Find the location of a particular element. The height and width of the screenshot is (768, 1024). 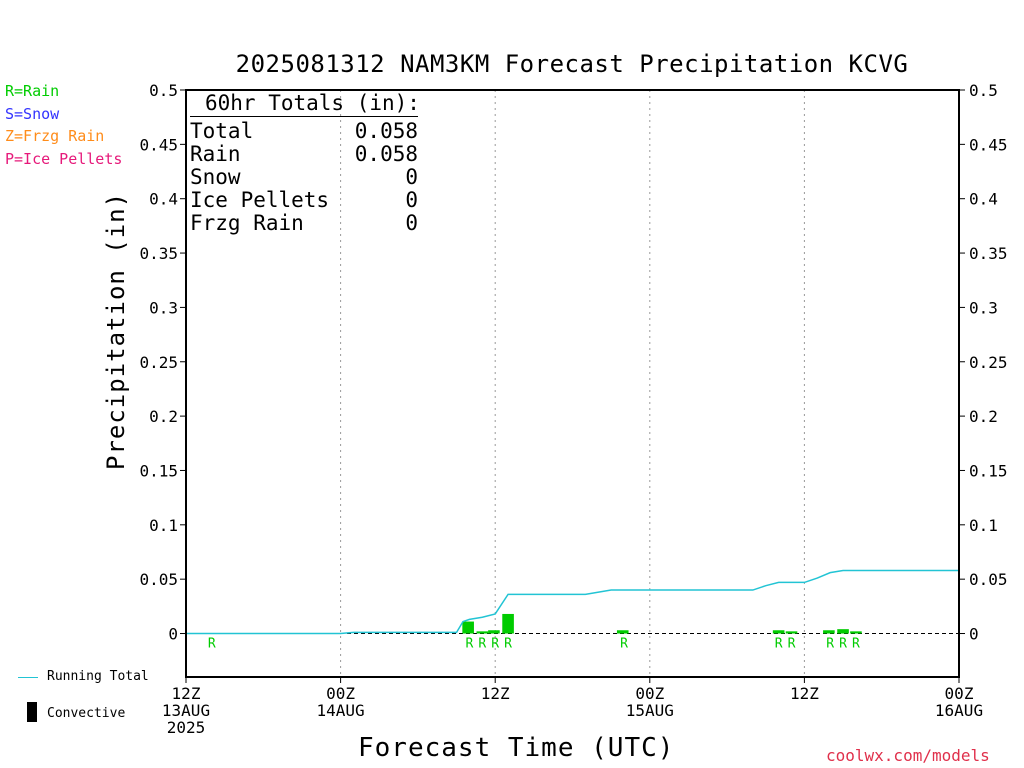

y-tick-label-left: 0.45 is located at coordinates (158, 144).